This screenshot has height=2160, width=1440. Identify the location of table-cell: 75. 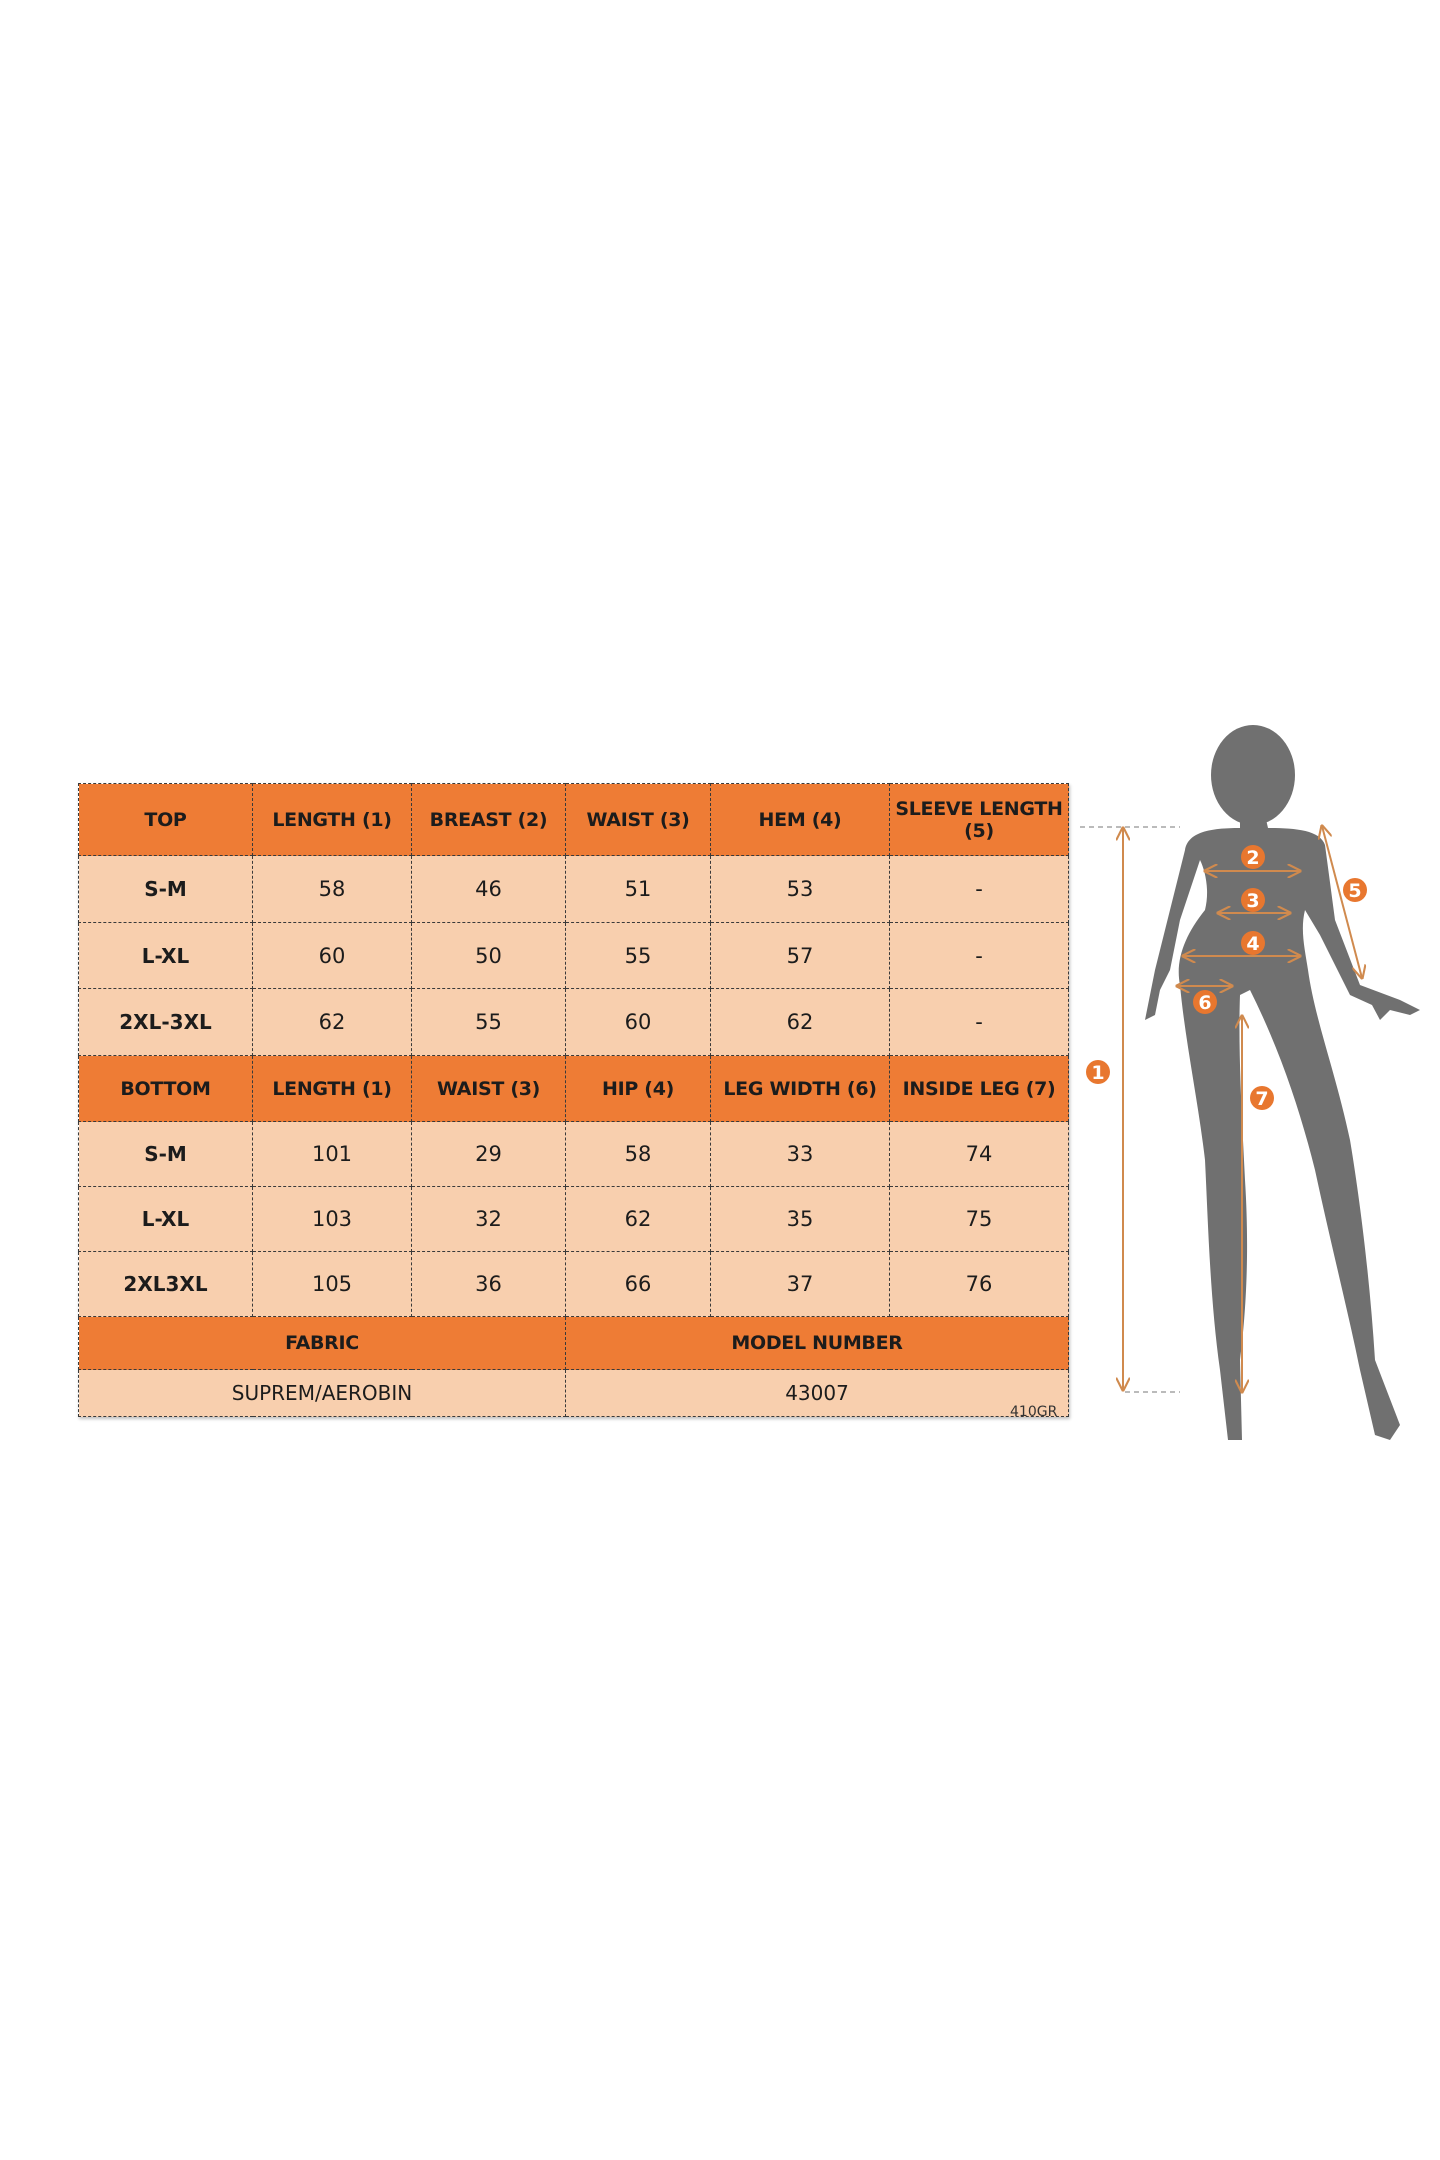
(979, 1219).